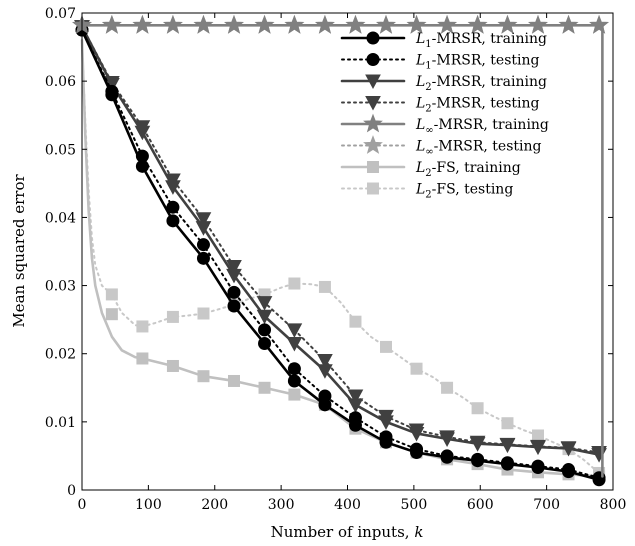  I want to click on legend-label: L∞-MRSR, testing, so click(478, 148).